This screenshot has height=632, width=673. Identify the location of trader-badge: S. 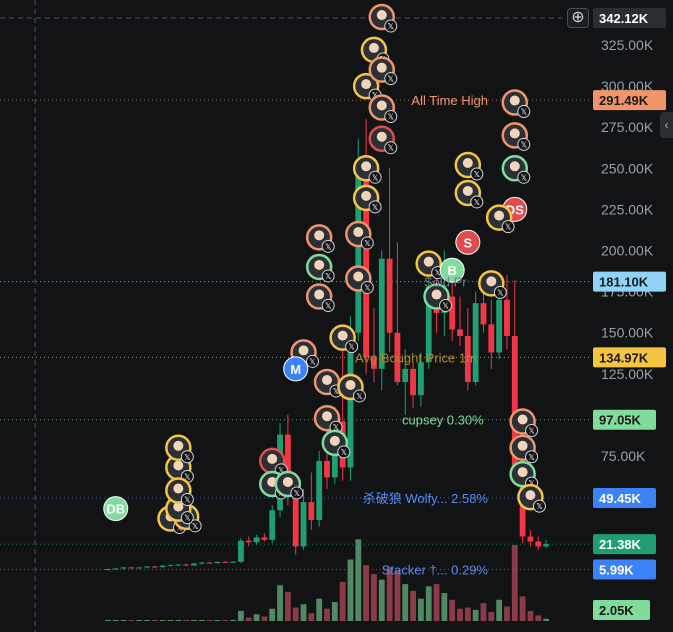
(468, 242).